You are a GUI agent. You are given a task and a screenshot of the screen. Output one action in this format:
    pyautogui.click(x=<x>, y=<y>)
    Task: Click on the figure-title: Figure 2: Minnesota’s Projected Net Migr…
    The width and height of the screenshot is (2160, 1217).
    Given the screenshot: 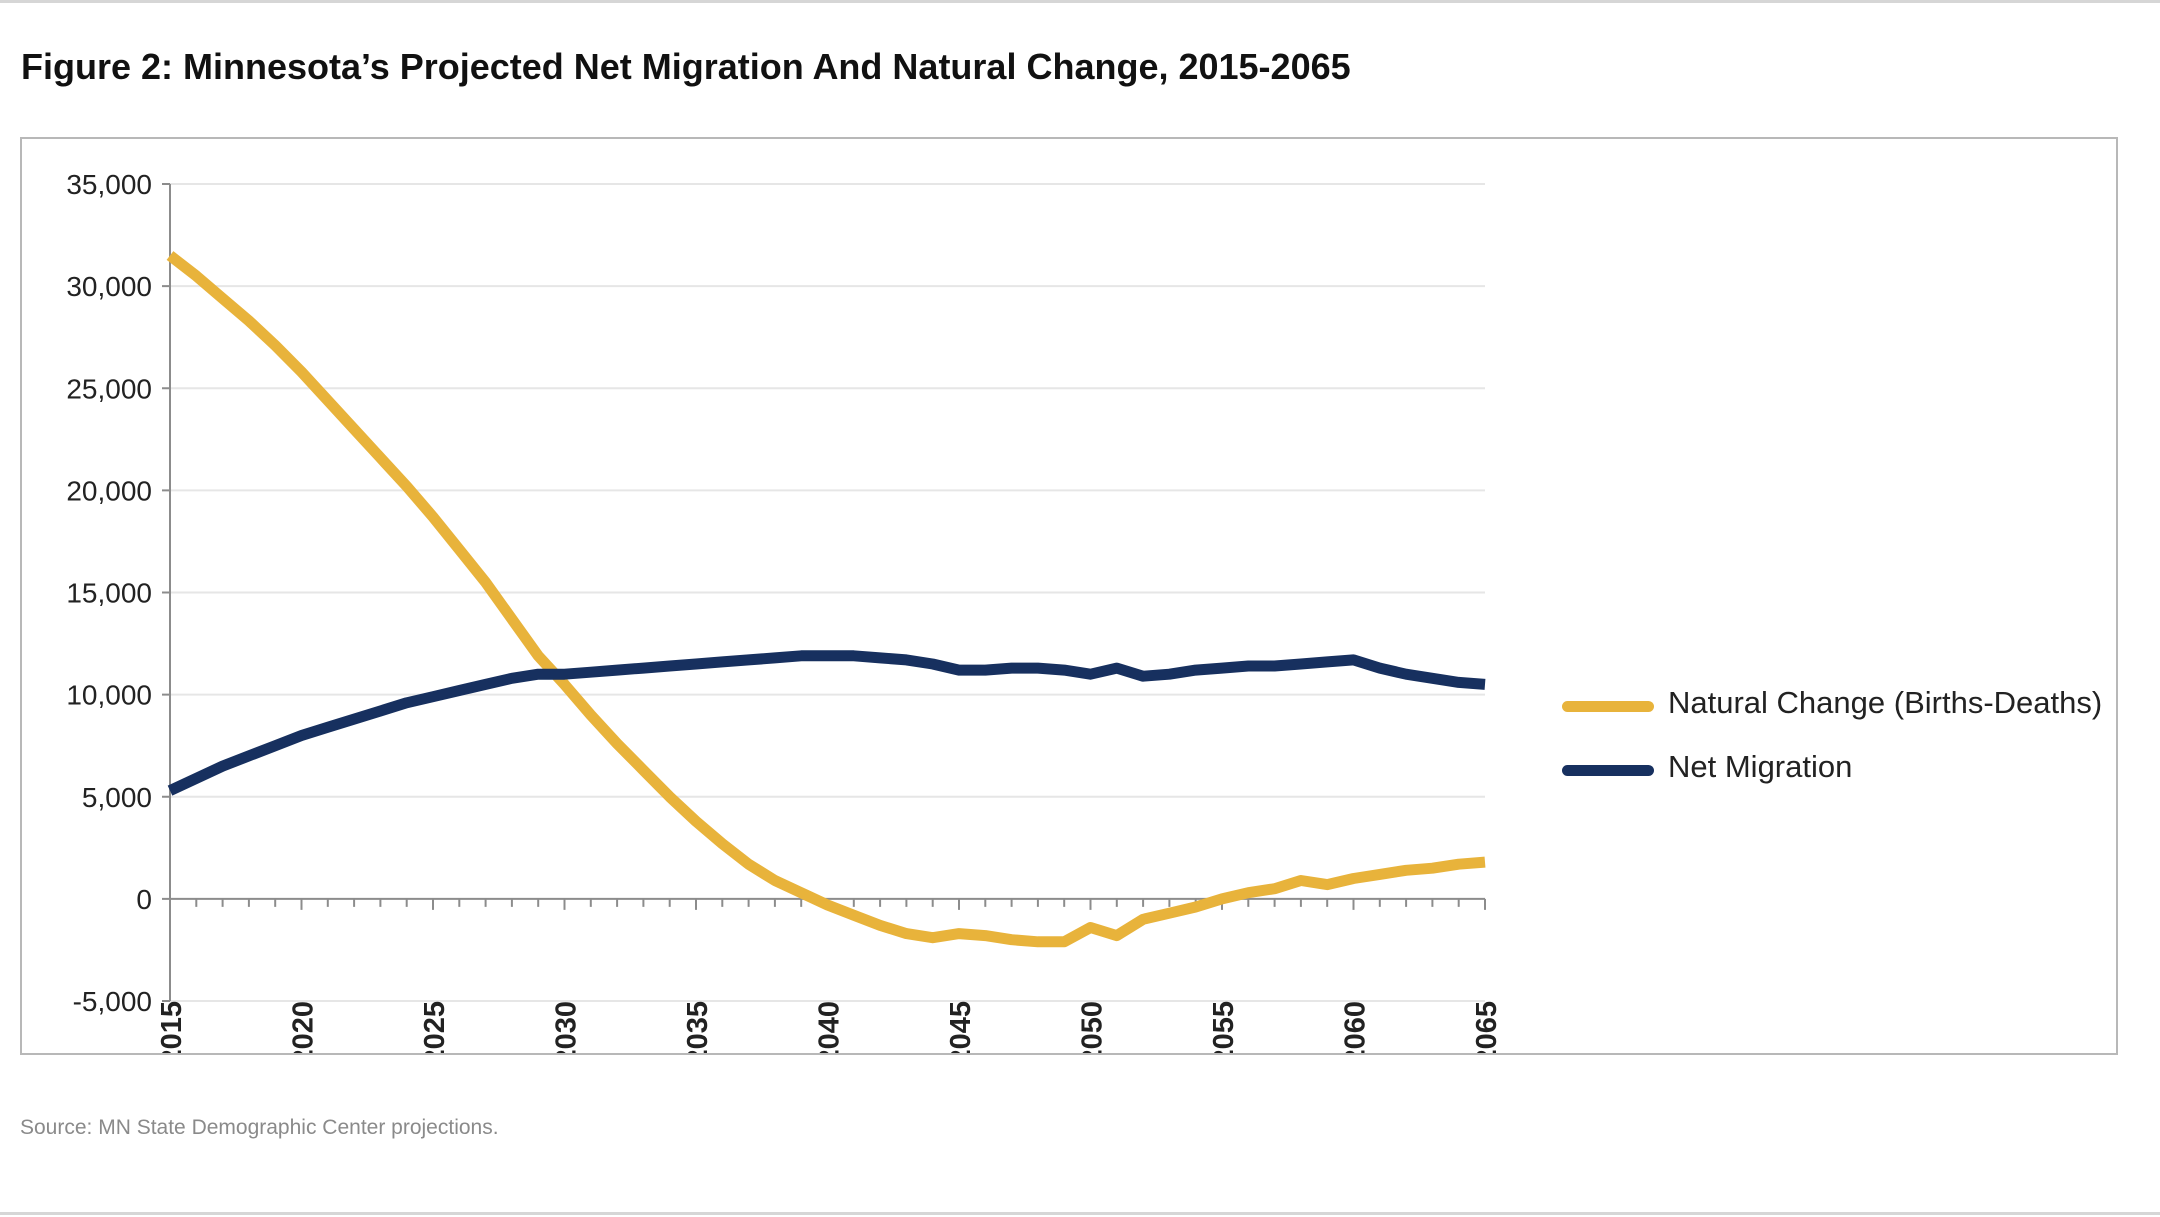 What is the action you would take?
    pyautogui.click(x=686, y=66)
    